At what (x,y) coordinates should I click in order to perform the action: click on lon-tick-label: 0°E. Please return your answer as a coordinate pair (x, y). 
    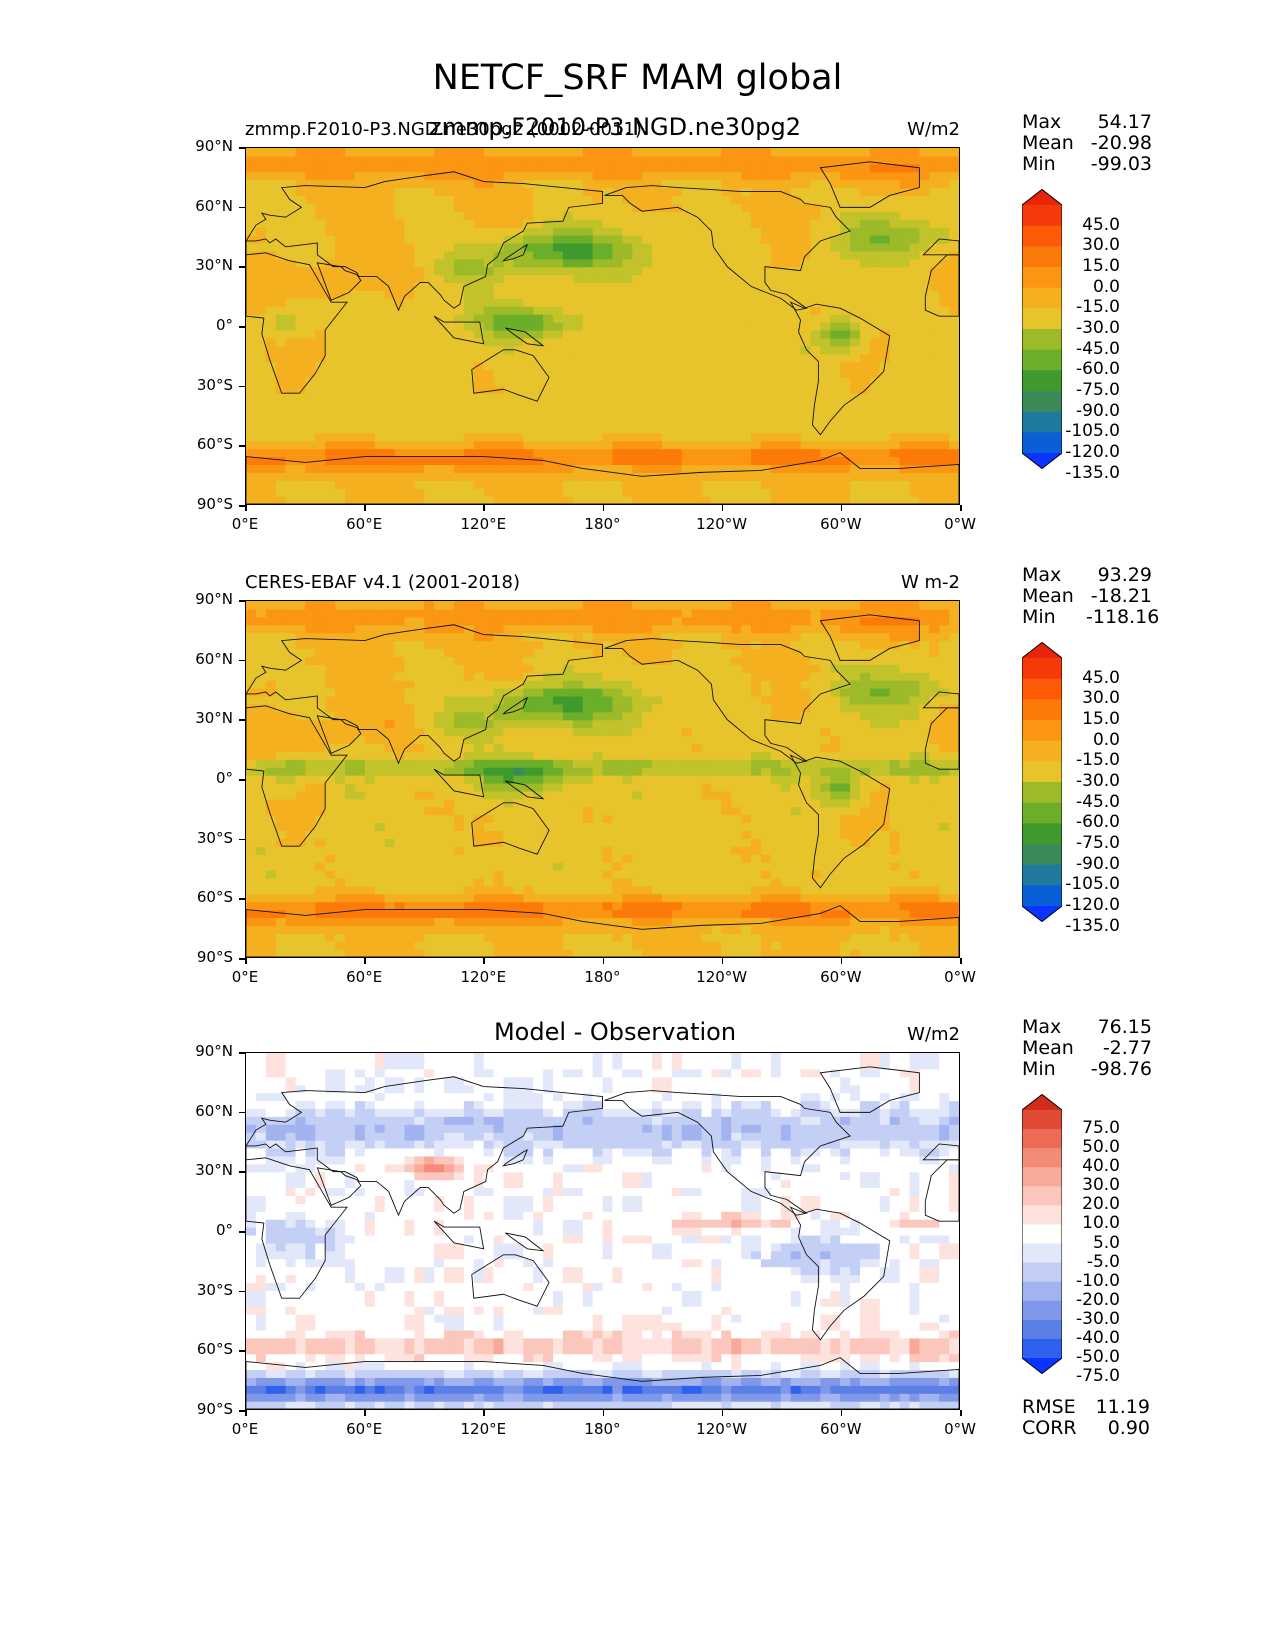
    Looking at the image, I should click on (245, 524).